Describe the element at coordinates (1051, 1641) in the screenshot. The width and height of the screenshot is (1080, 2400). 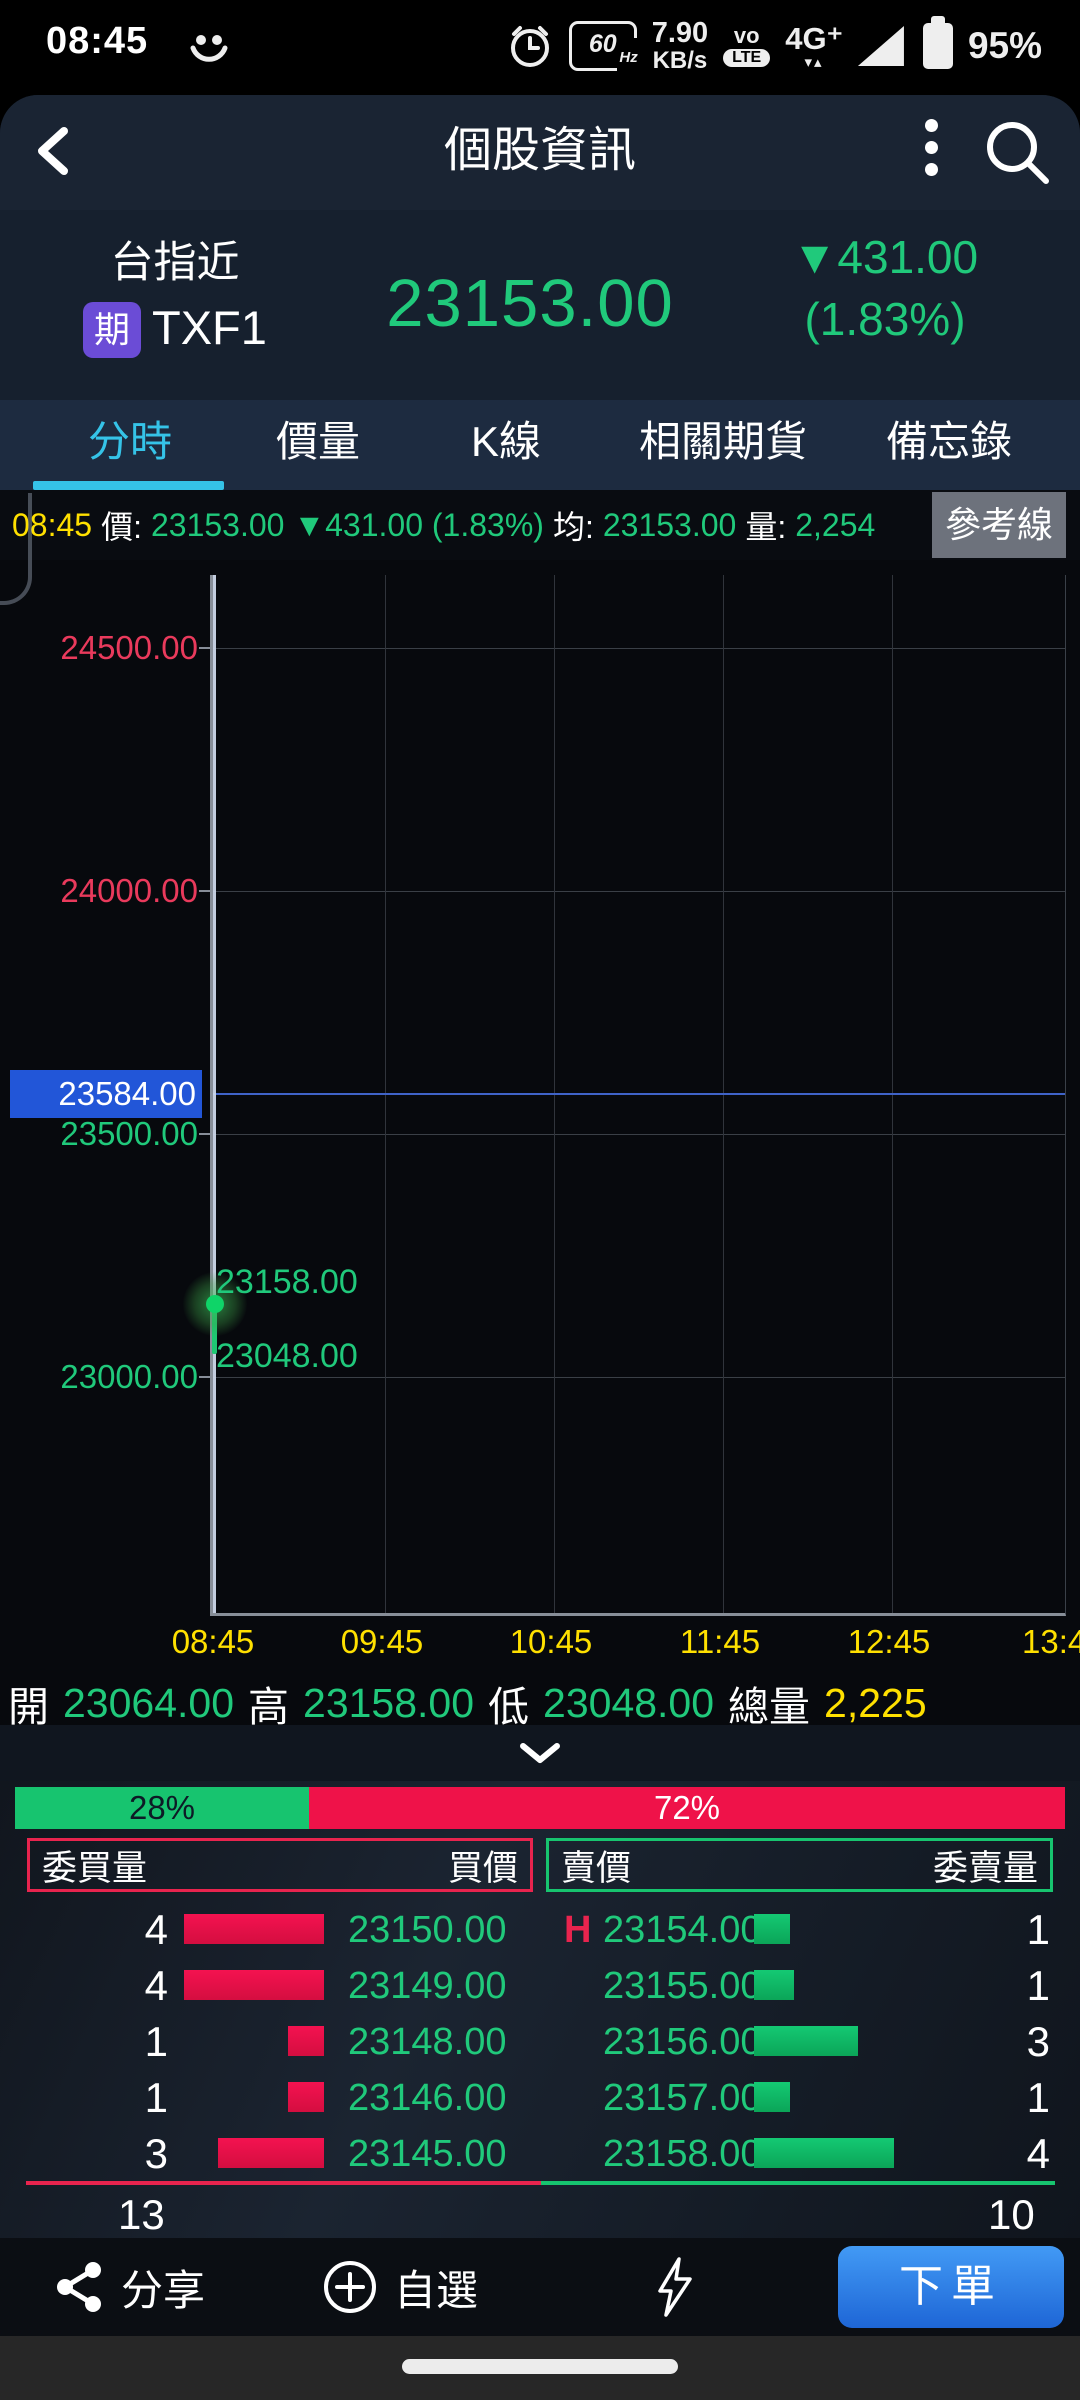
I see `x-axis-label: 13:45` at that location.